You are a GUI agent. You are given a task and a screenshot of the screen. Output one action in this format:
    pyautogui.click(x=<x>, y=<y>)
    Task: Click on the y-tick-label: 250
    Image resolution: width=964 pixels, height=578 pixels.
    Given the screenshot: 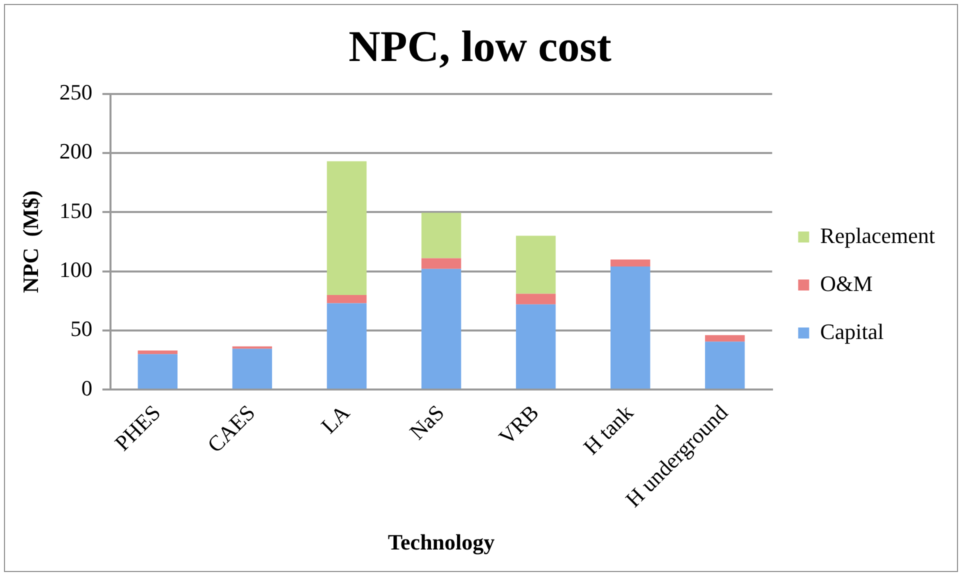 What is the action you would take?
    pyautogui.click(x=75, y=92)
    